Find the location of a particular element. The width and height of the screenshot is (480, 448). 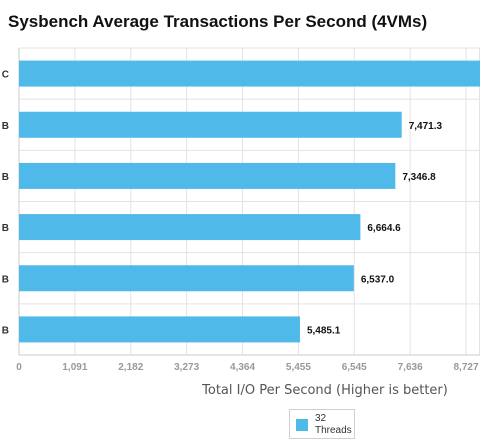

x-tick-label-6: 6,545 is located at coordinates (354, 367).